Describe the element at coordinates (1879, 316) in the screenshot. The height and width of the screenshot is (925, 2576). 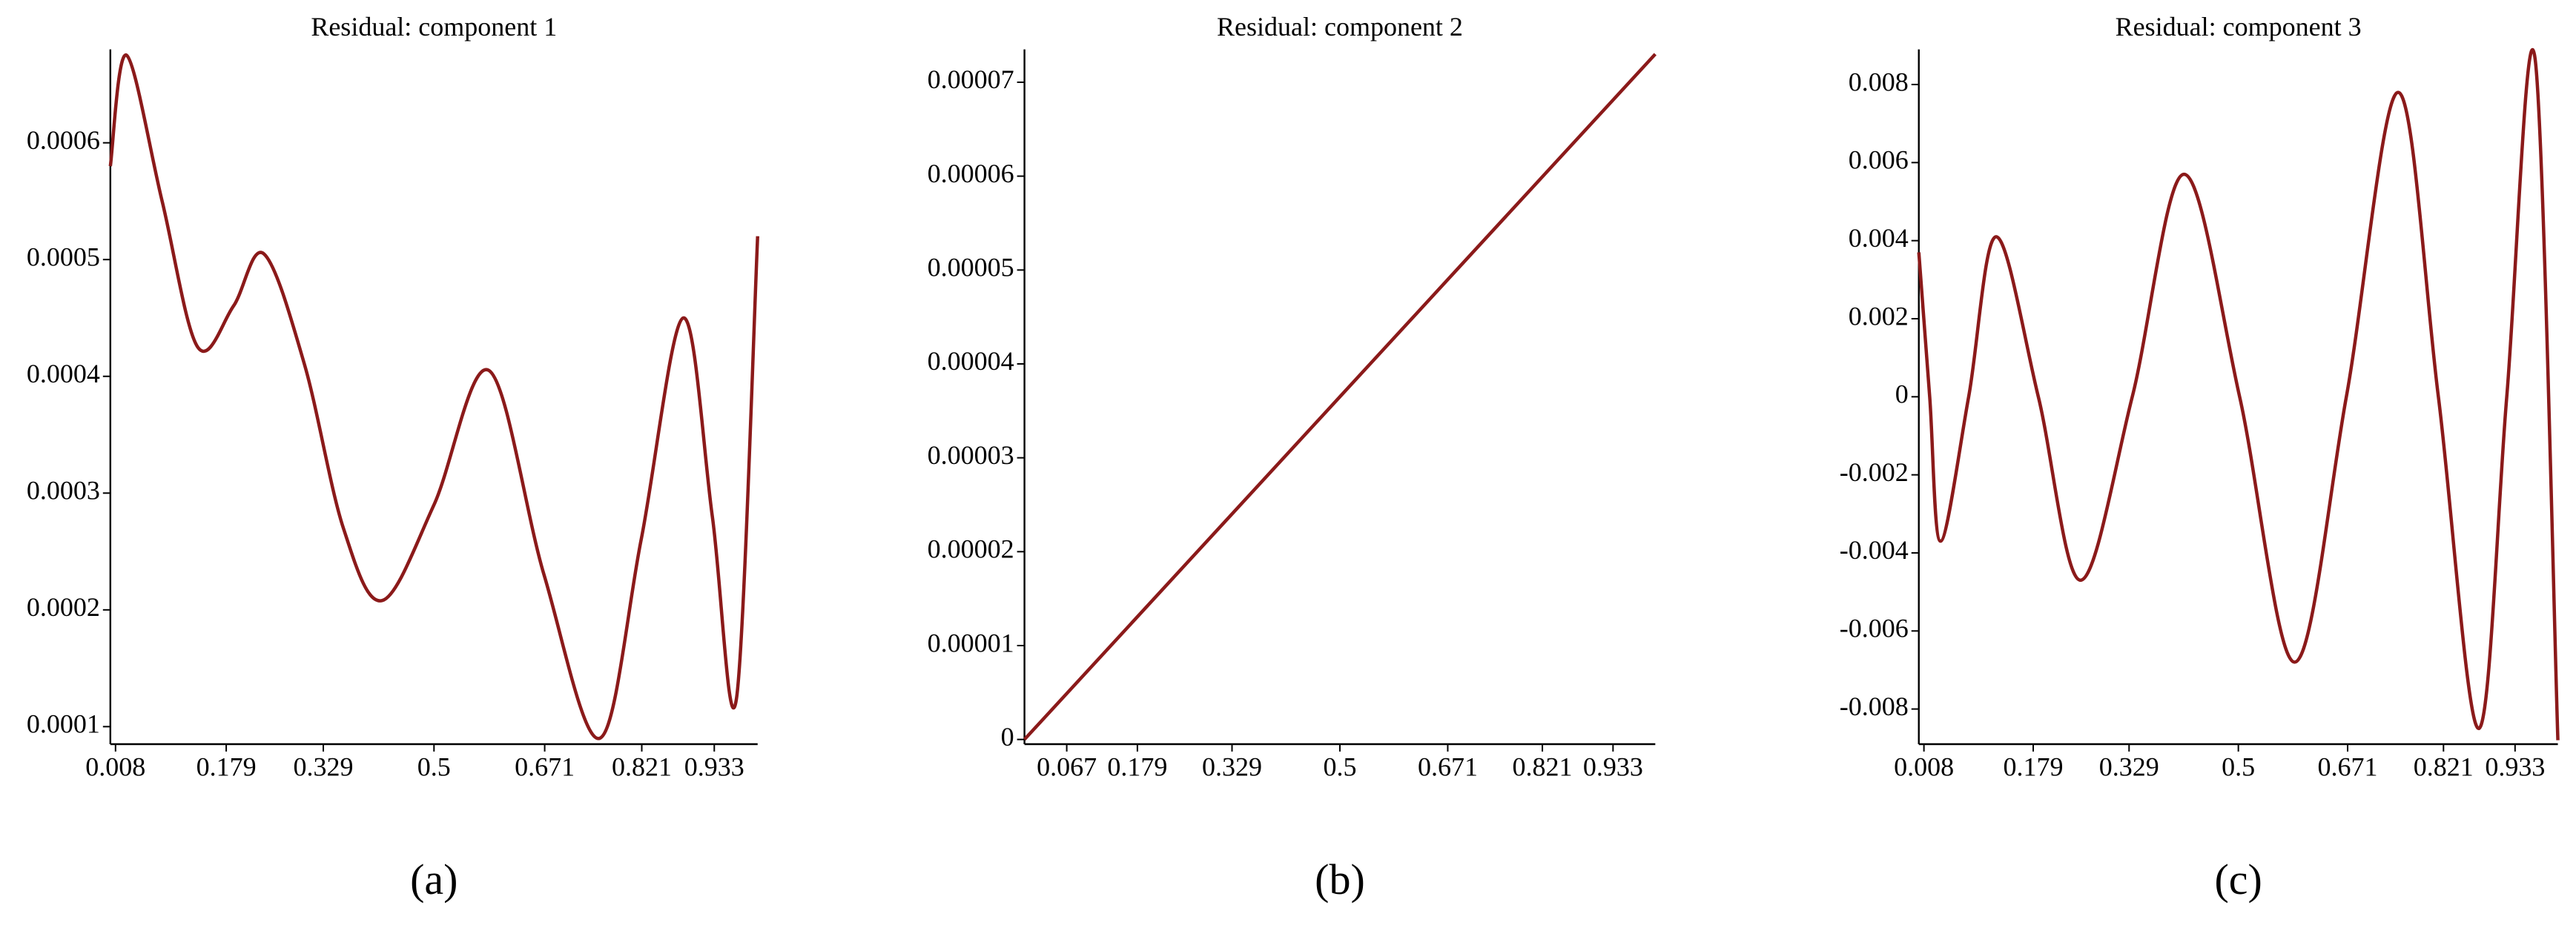
I see `y-tick-label: 0.002` at that location.